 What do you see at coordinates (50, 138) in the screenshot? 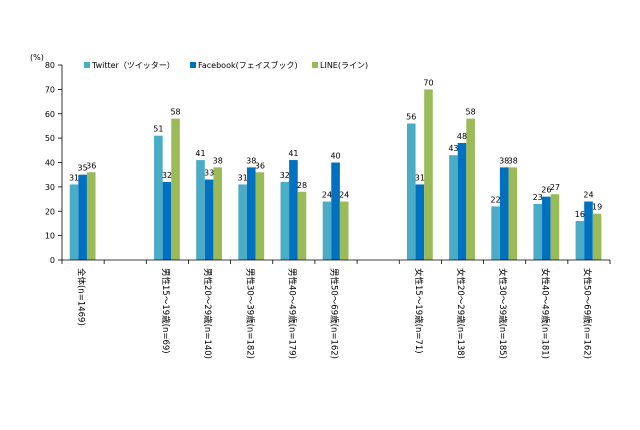
I see `y-tick-label: 50` at bounding box center [50, 138].